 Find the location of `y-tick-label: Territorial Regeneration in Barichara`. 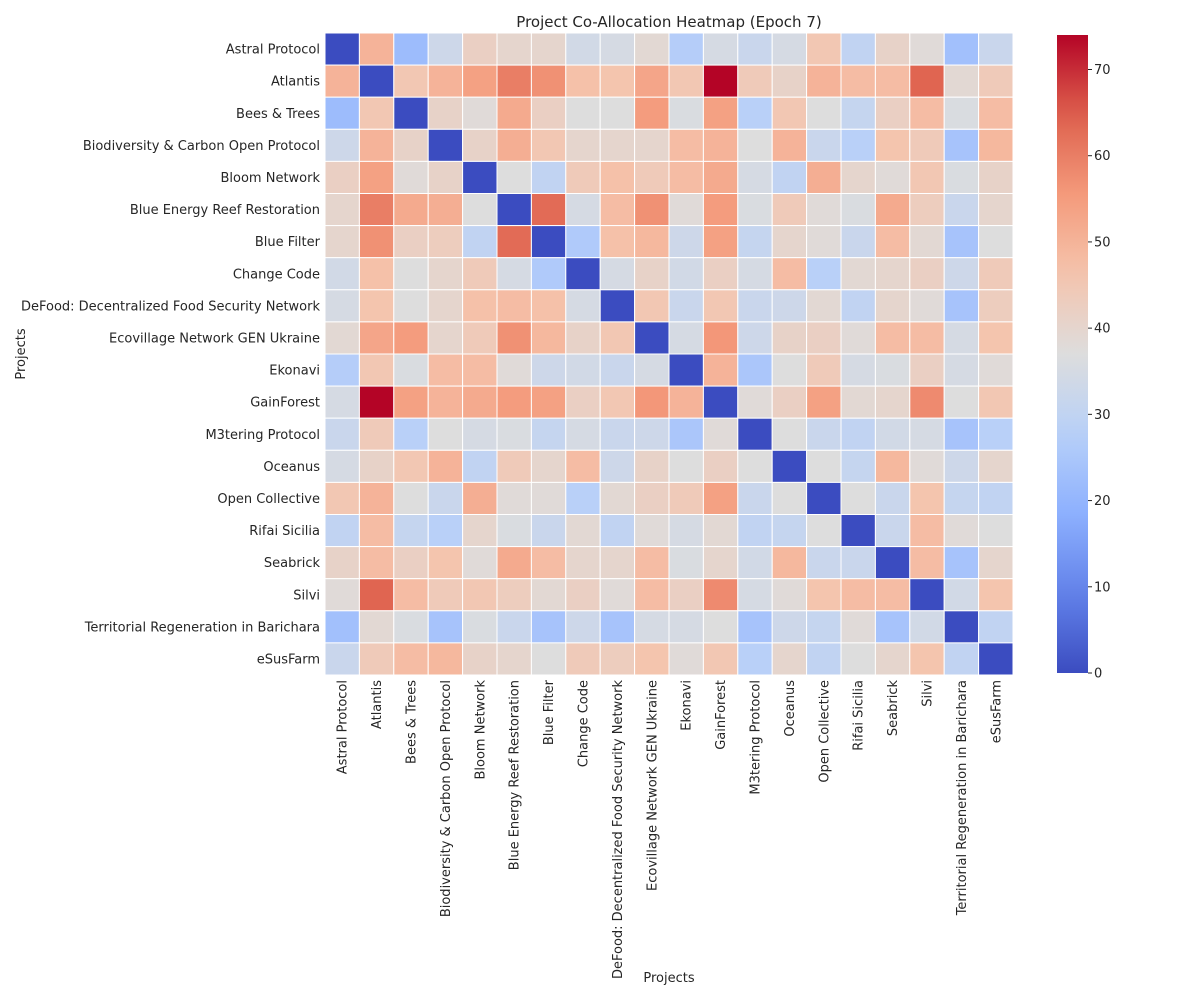

y-tick-label: Territorial Regeneration in Barichara is located at coordinates (202, 627).